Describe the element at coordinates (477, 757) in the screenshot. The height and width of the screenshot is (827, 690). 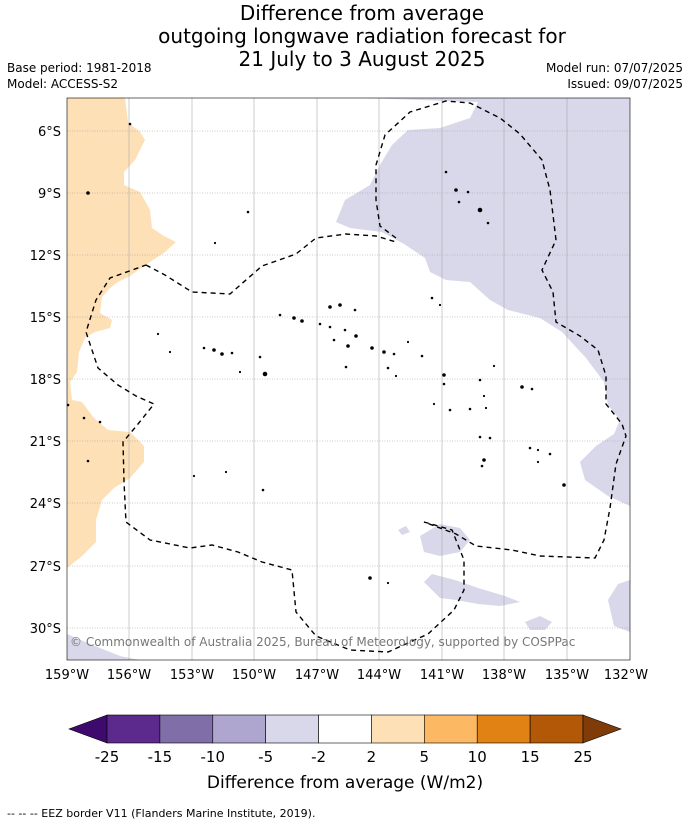
I see `colorbar-tick-label: 10` at that location.